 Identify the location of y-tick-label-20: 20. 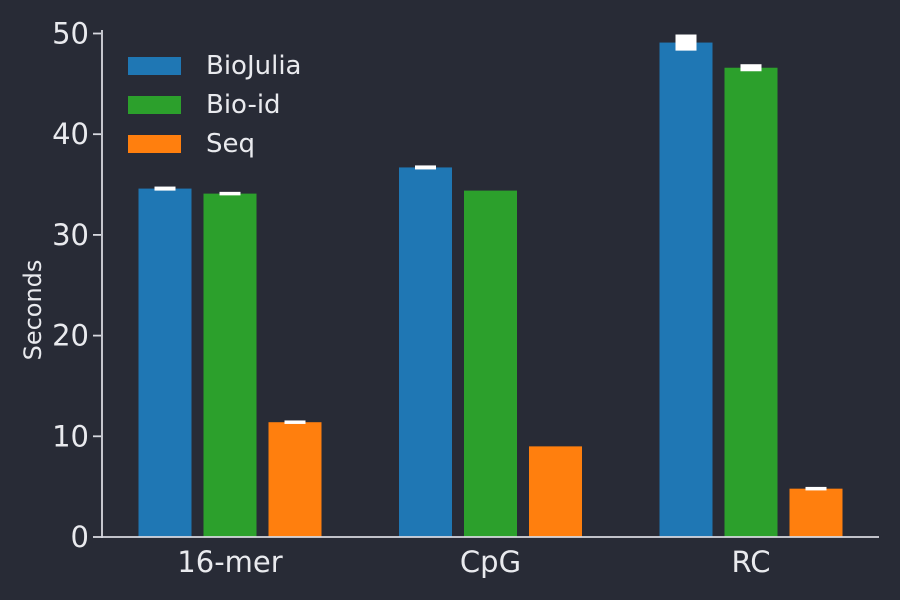
(70, 336).